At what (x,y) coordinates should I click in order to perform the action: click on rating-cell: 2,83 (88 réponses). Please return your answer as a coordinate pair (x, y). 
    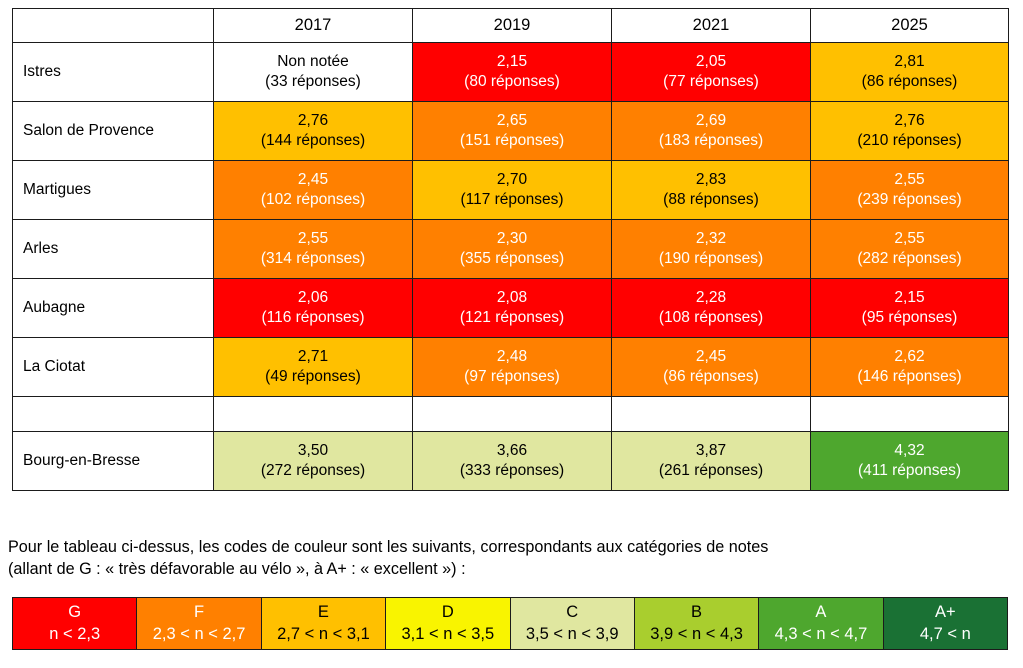
    Looking at the image, I should click on (711, 190).